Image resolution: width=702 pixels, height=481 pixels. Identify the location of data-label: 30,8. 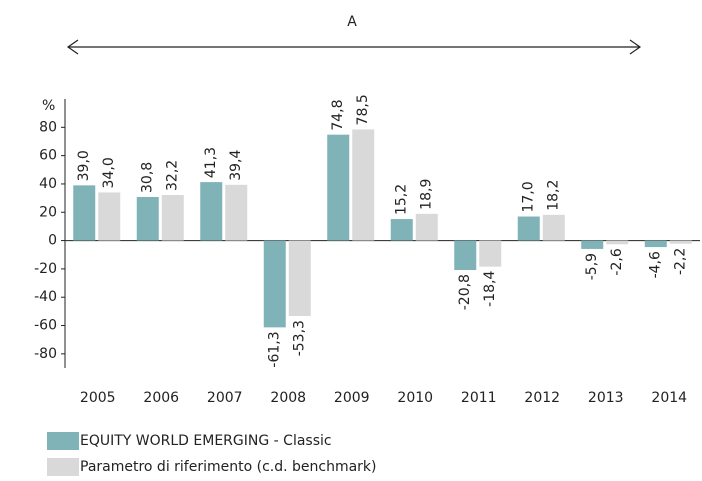
(148, 177).